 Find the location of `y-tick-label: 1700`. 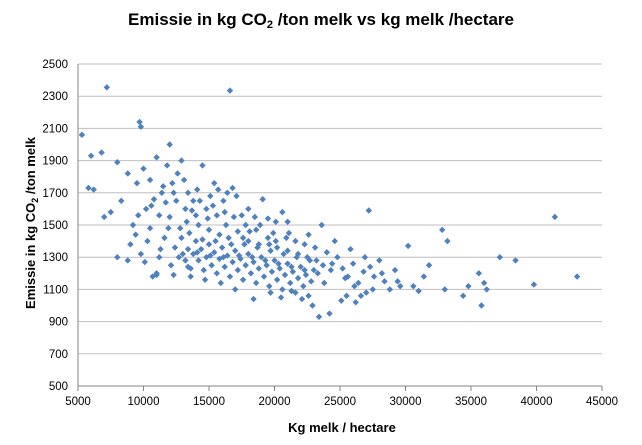

y-tick-label: 1700 is located at coordinates (55, 194).